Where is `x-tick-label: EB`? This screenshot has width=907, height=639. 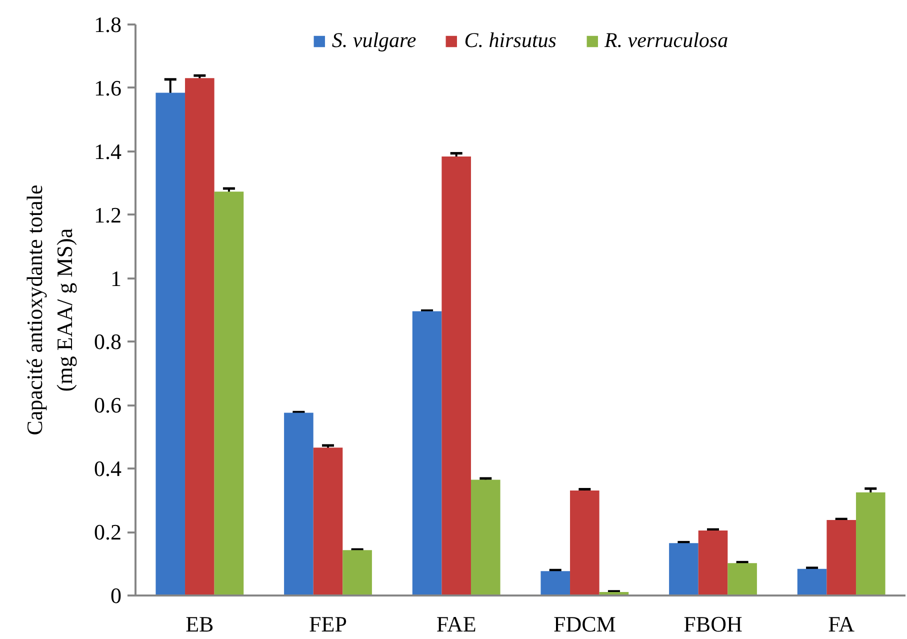
x-tick-label: EB is located at coordinates (200, 624).